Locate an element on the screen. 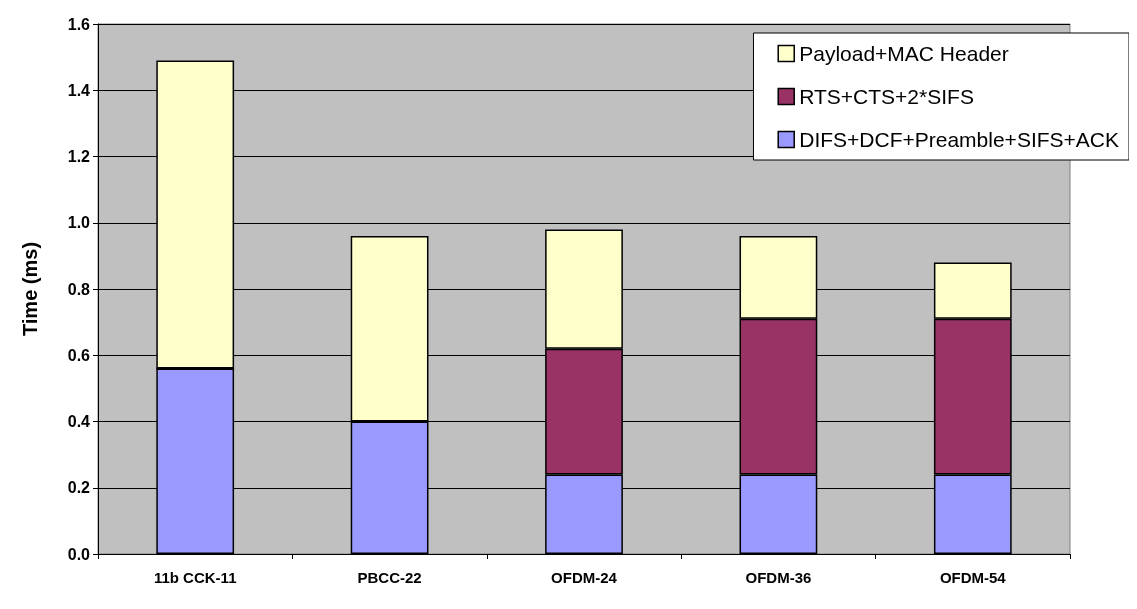  y-tick-label: 0.8 is located at coordinates (79, 289).